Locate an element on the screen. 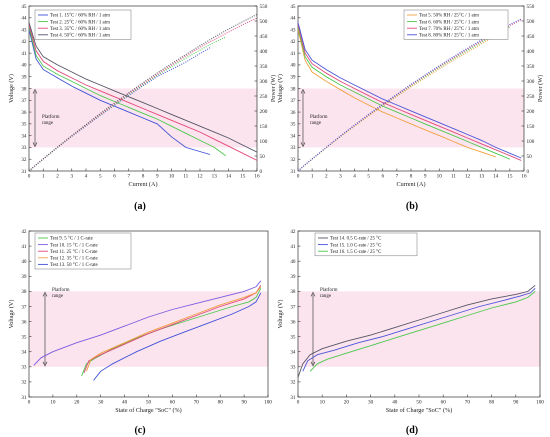 This screenshot has height=437, width=550. y2-tick-label: 400 is located at coordinates (264, 52).